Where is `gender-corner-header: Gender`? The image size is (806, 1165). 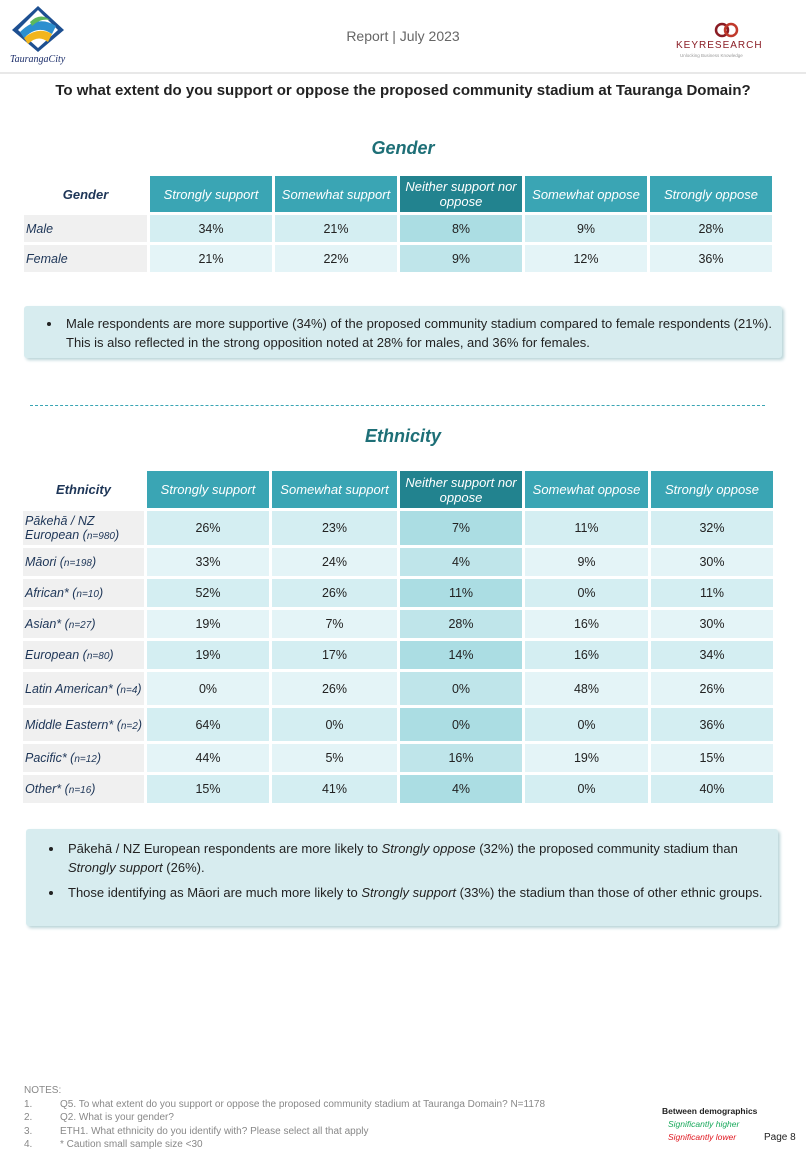 gender-corner-header: Gender is located at coordinates (85, 194).